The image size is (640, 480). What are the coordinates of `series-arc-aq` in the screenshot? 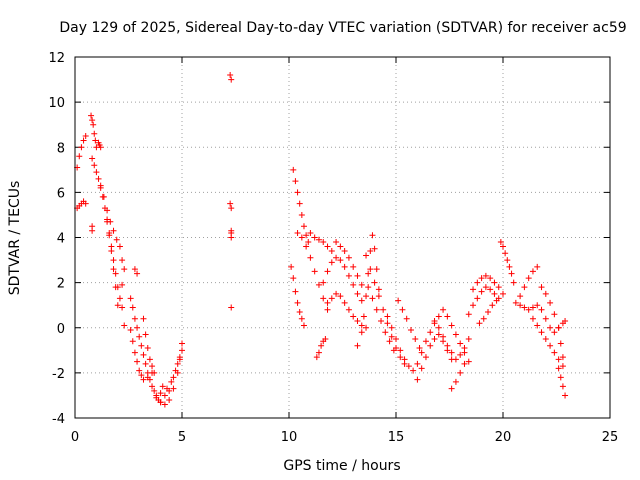 It's located at (547, 342).